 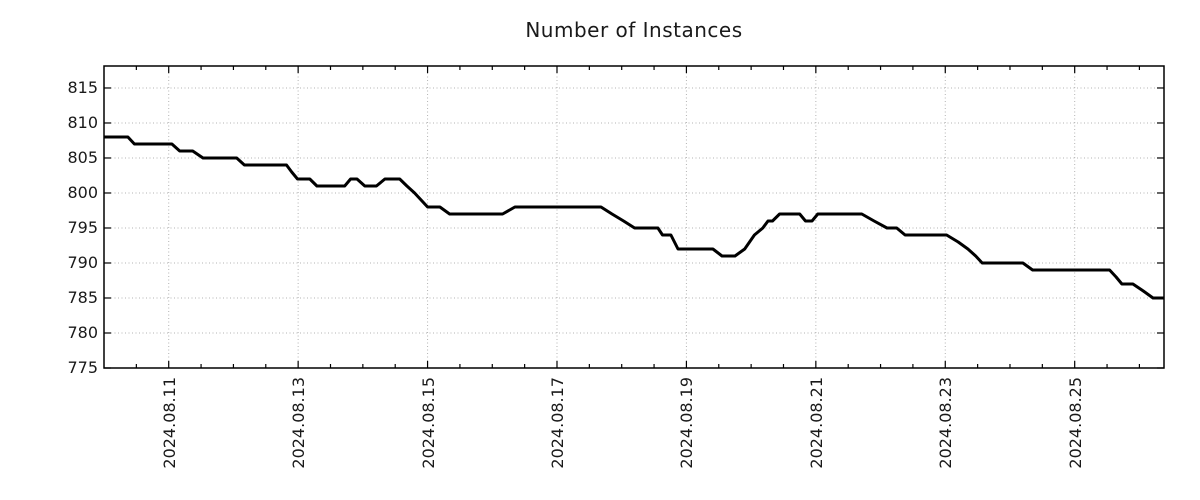 What do you see at coordinates (82, 227) in the screenshot?
I see `y-tick-label-795: 795` at bounding box center [82, 227].